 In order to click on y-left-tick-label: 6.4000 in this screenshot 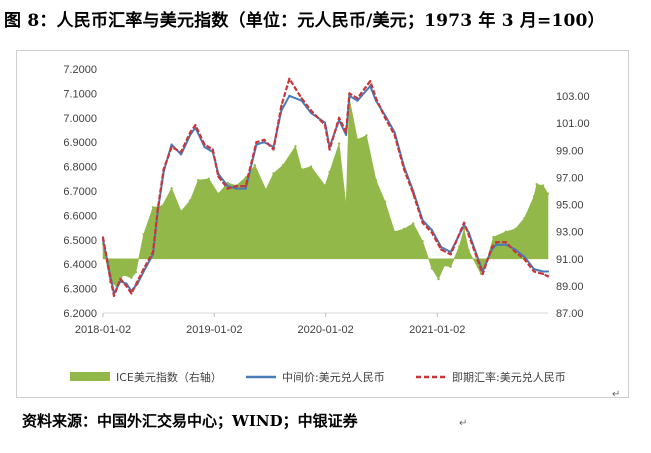, I will do `click(80, 265)`.